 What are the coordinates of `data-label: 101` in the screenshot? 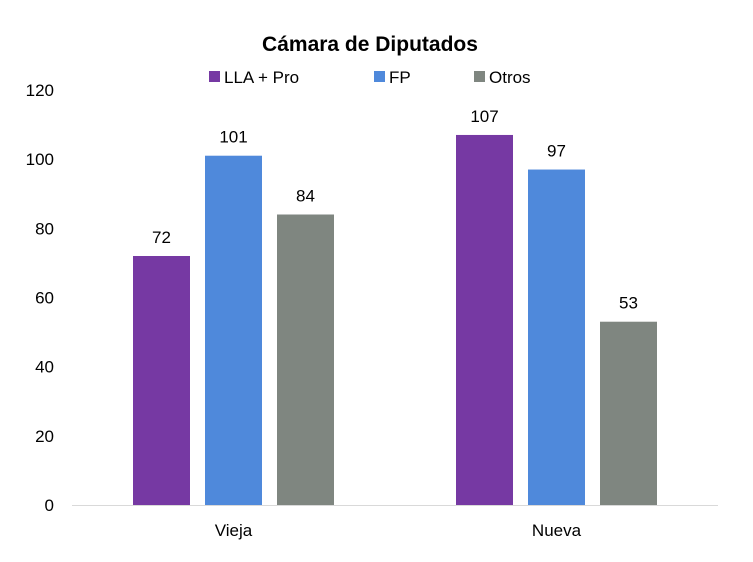 It's located at (233, 137).